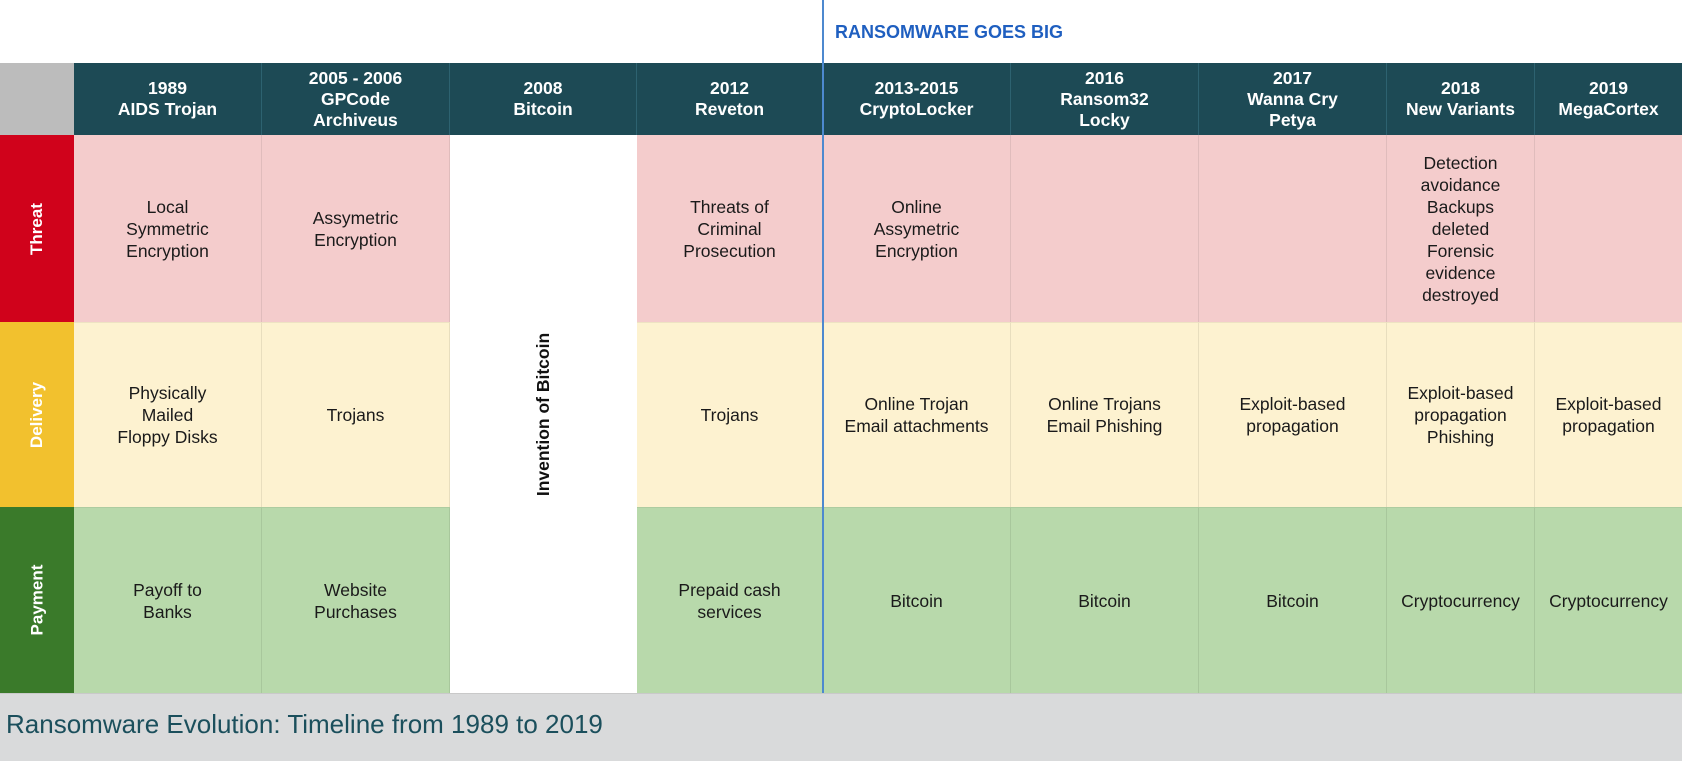 This screenshot has width=1682, height=761. What do you see at coordinates (1608, 228) in the screenshot?
I see `threat-cell-2019` at bounding box center [1608, 228].